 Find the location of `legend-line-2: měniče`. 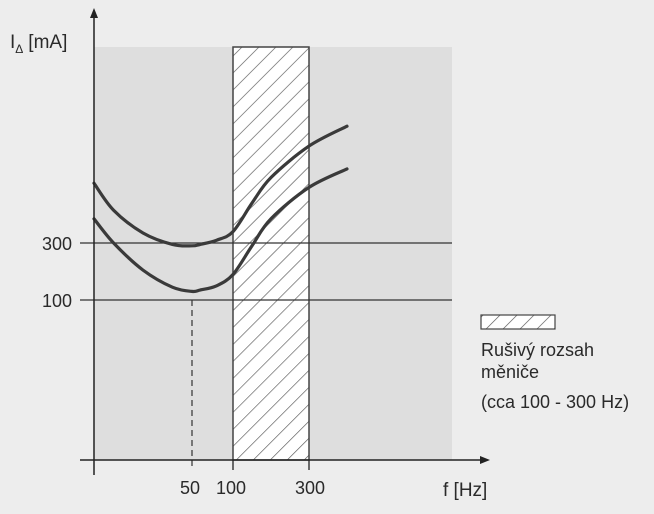

legend-line-2: měniče is located at coordinates (510, 372).